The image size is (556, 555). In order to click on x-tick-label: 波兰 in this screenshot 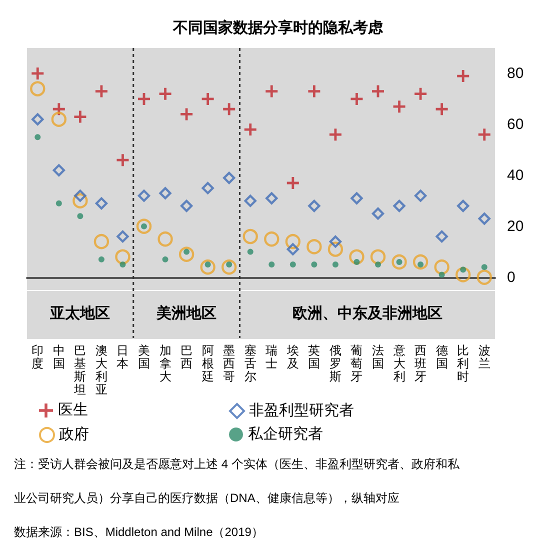, I will do `click(484, 357)`.